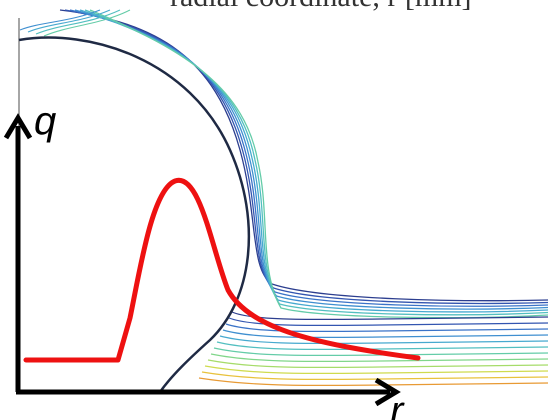 This screenshot has height=420, width=548. Describe the element at coordinates (359, 10) in the screenshot. I see `top-caption: radial coordinate, r [mm]` at that location.